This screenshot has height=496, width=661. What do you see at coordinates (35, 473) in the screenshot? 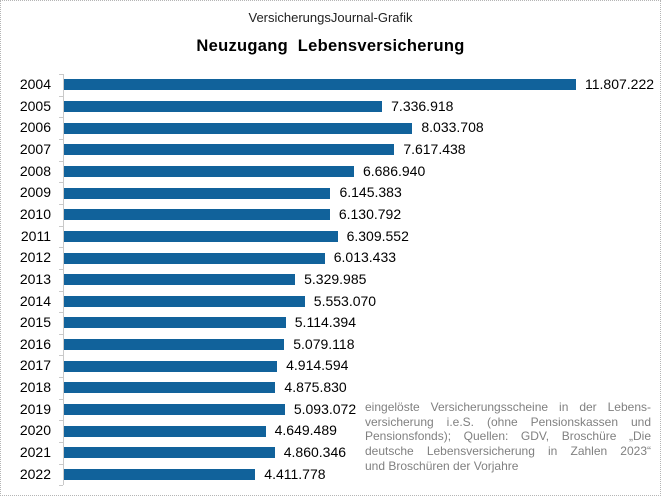
I see `year-label: 2022` at bounding box center [35, 473].